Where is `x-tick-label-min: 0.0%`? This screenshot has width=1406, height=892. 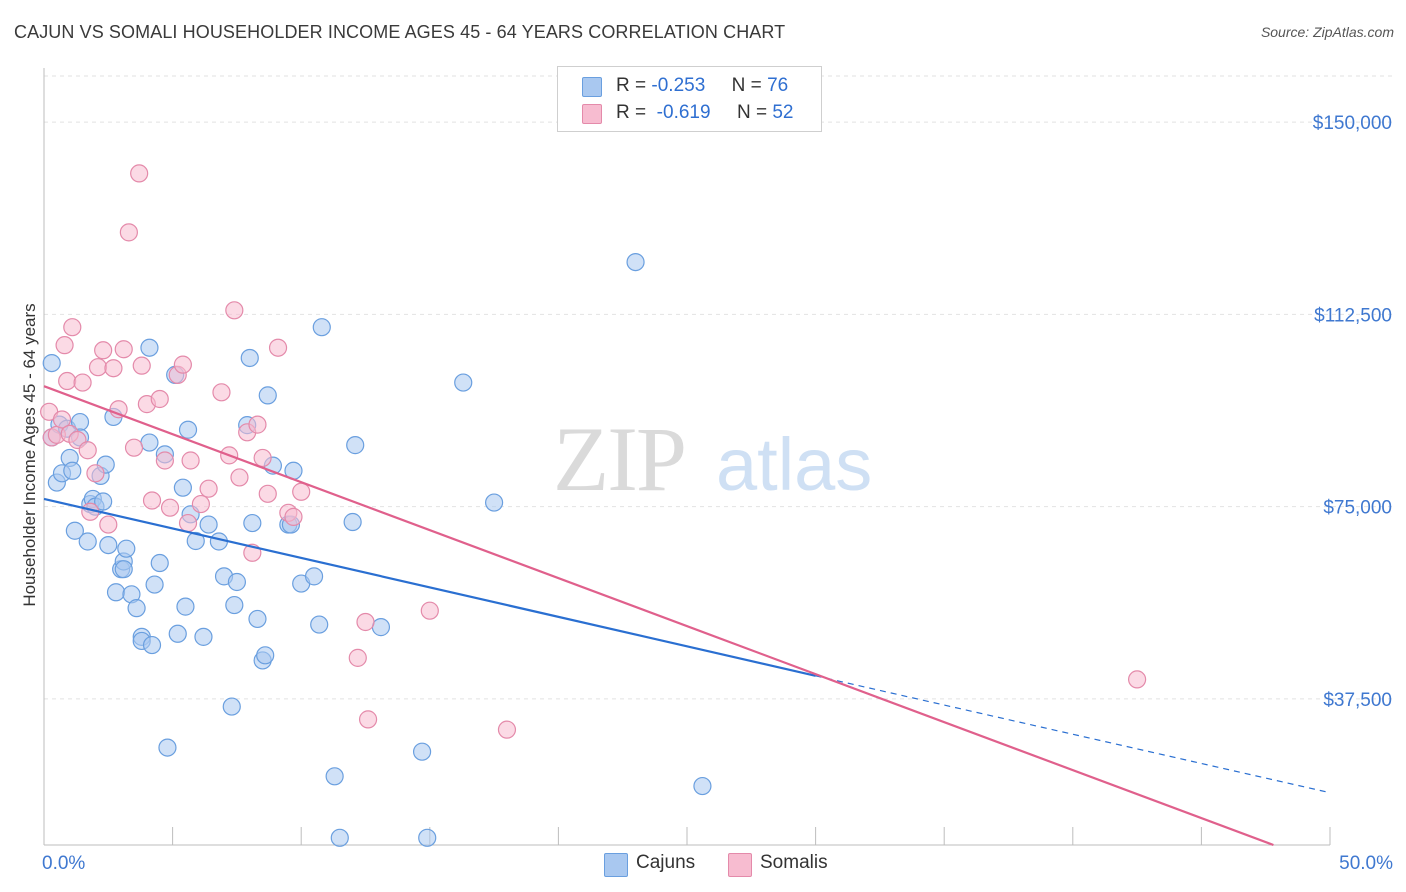
x-tick-label-min: 0.0% is located at coordinates (63, 863).